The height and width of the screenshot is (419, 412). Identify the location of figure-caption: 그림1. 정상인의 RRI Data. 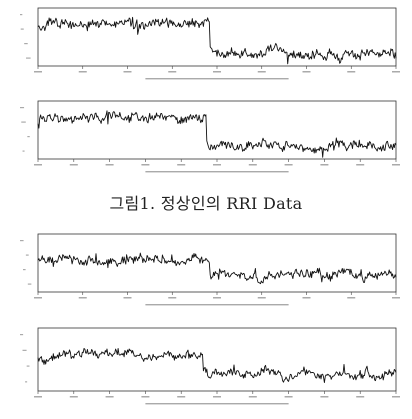
(206, 203).